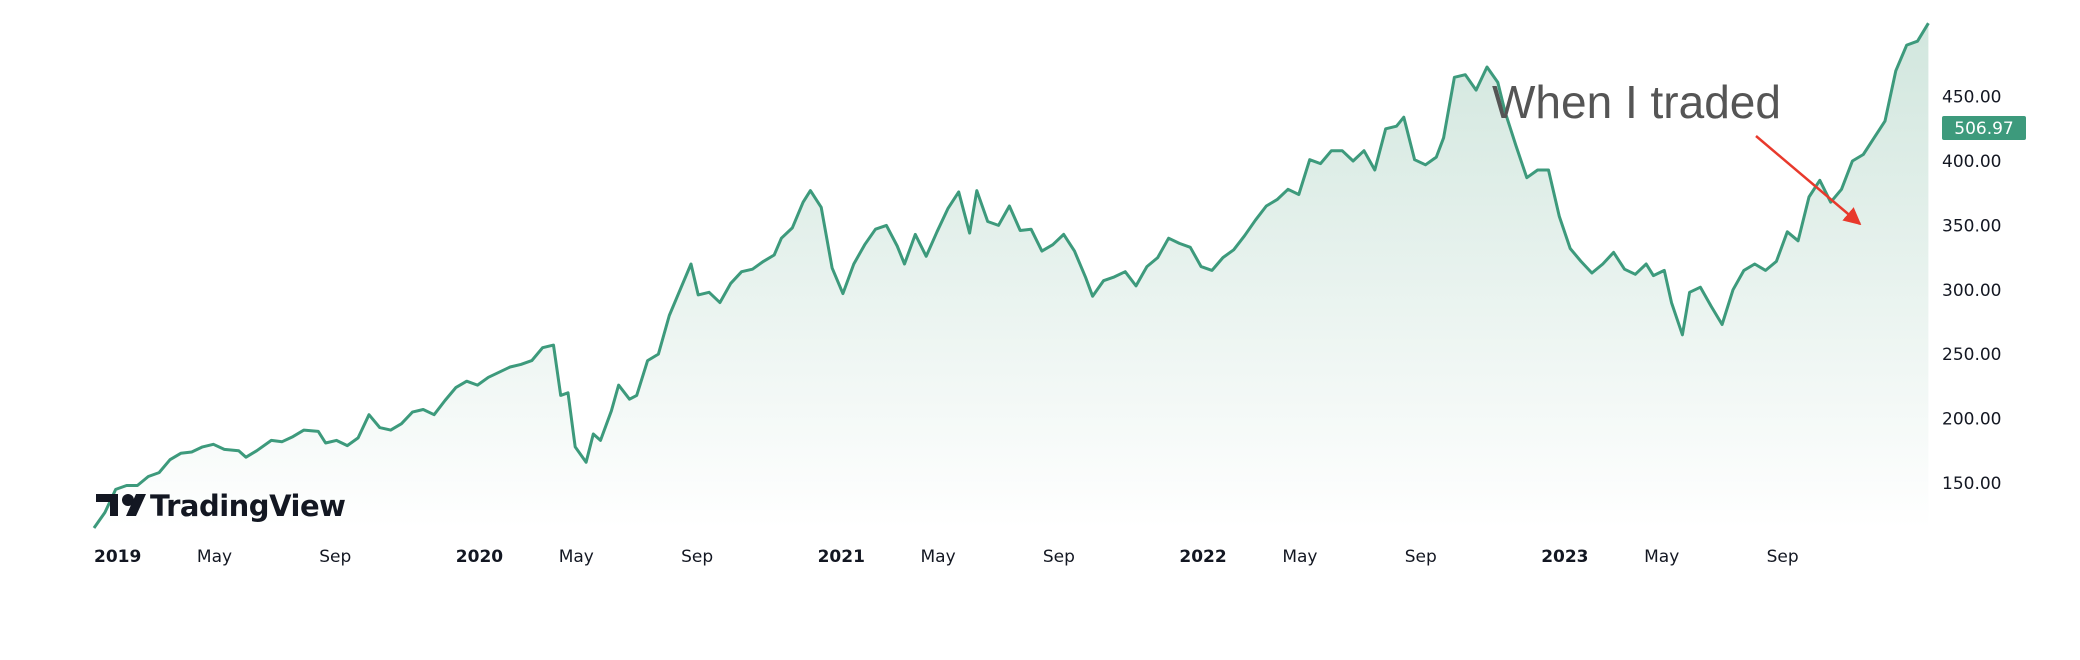 The image size is (2080, 660). I want to click on tradingview-logo: TradingView, so click(221, 506).